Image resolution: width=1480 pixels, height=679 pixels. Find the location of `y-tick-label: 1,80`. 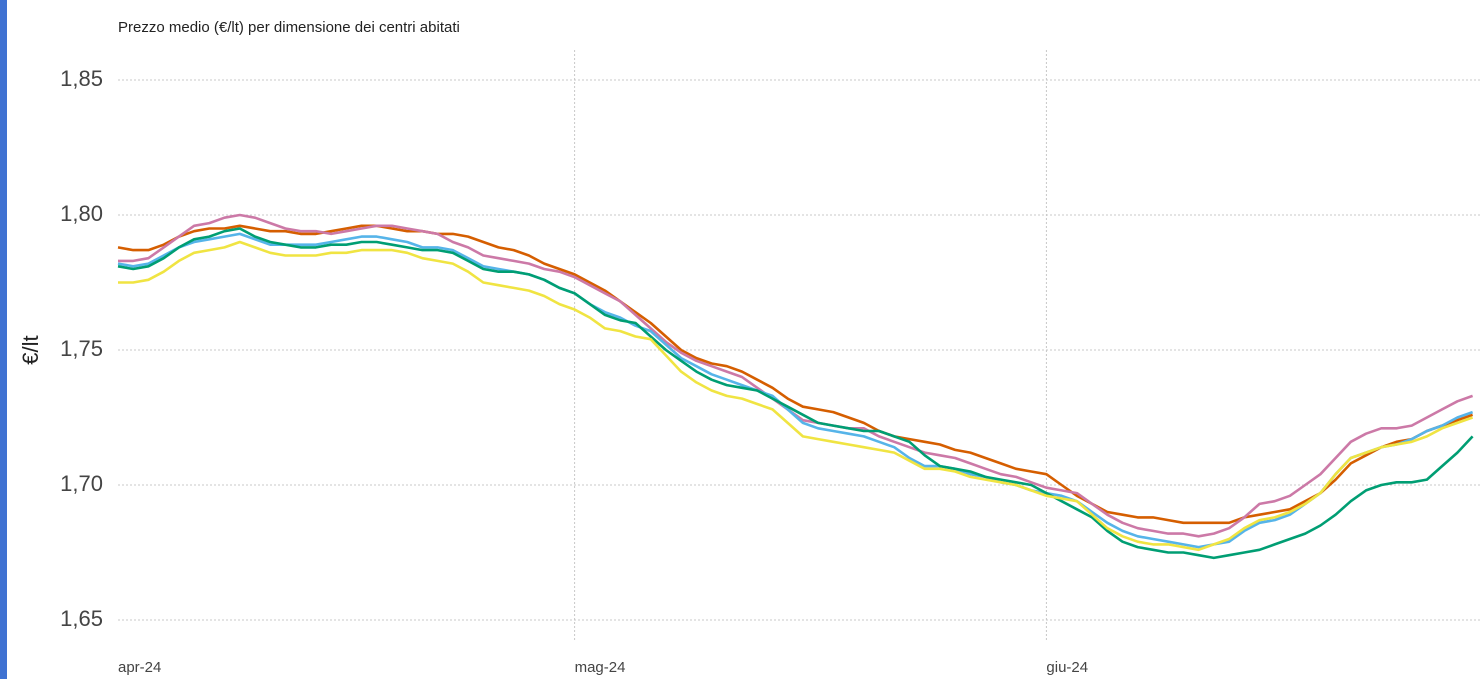

y-tick-label: 1,80 is located at coordinates (81, 213).